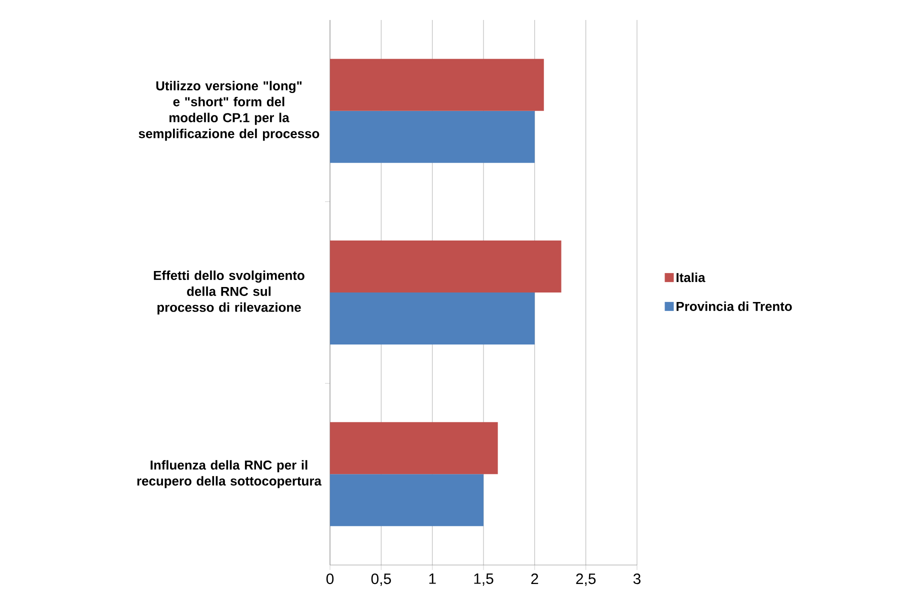 The image size is (919, 615). Describe the element at coordinates (691, 277) in the screenshot. I see `legend-label: Italia` at that location.